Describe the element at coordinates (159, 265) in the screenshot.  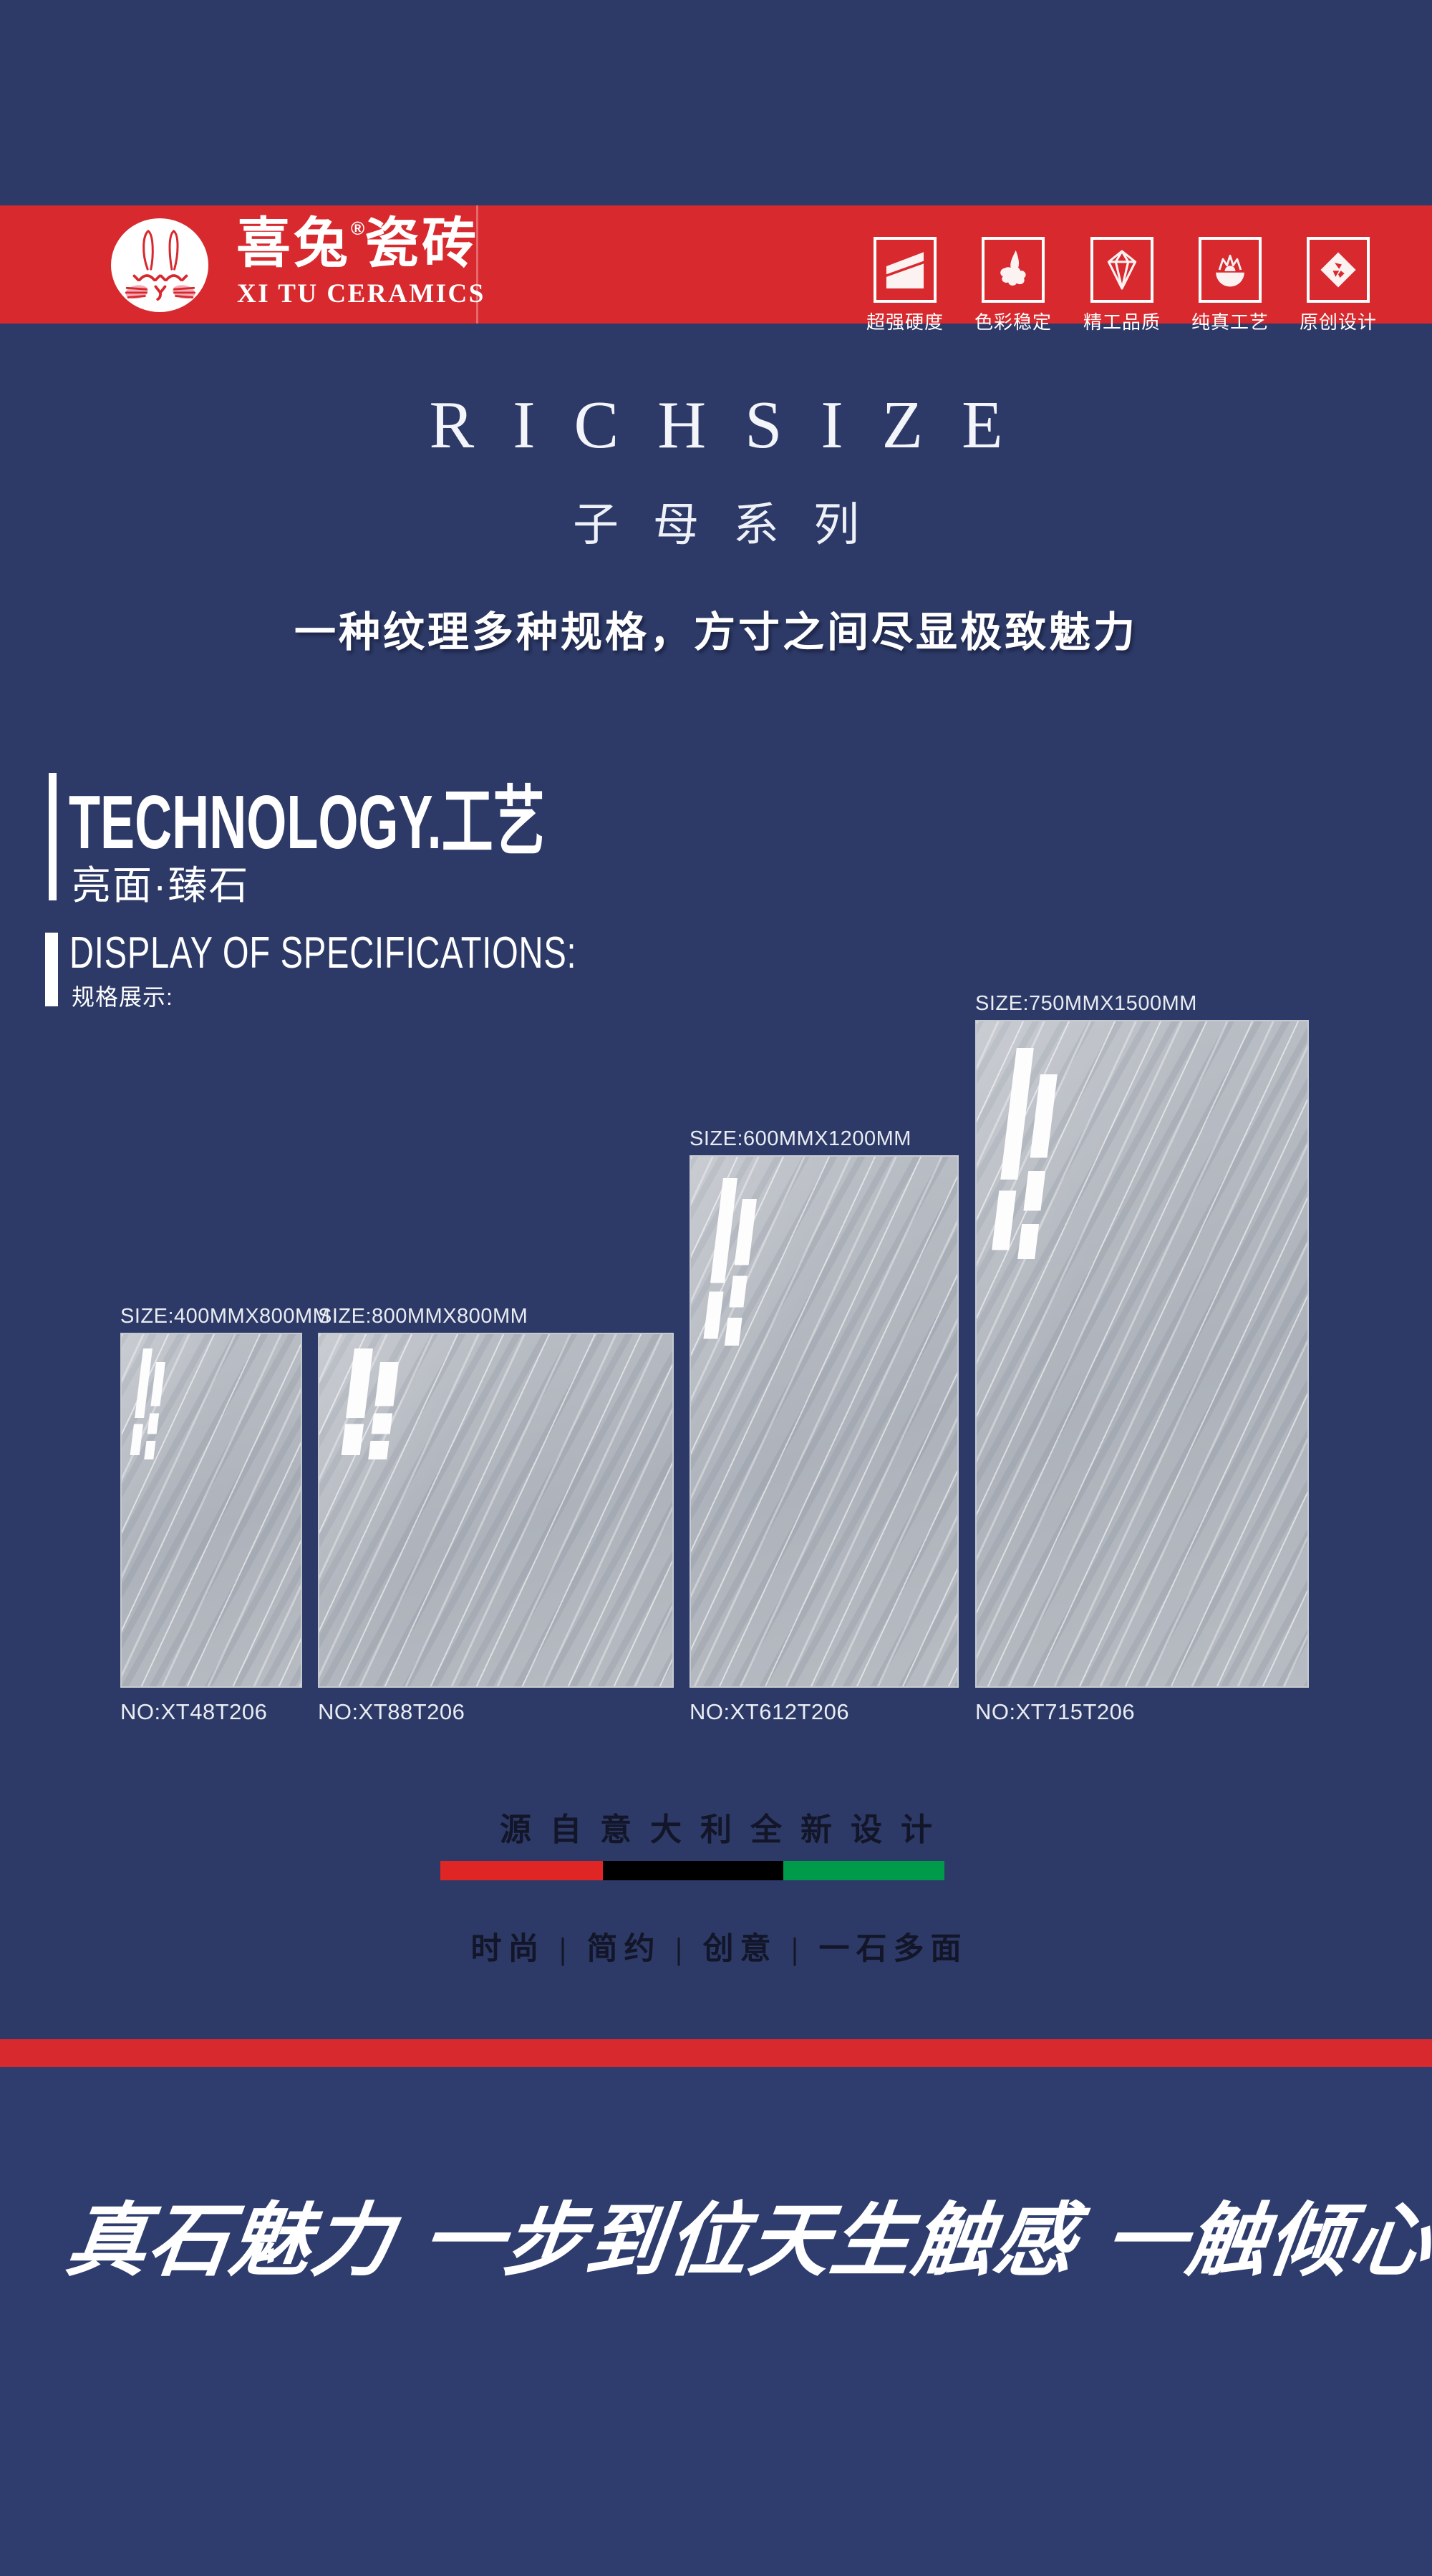
I see `rabbit-logo-icon` at that location.